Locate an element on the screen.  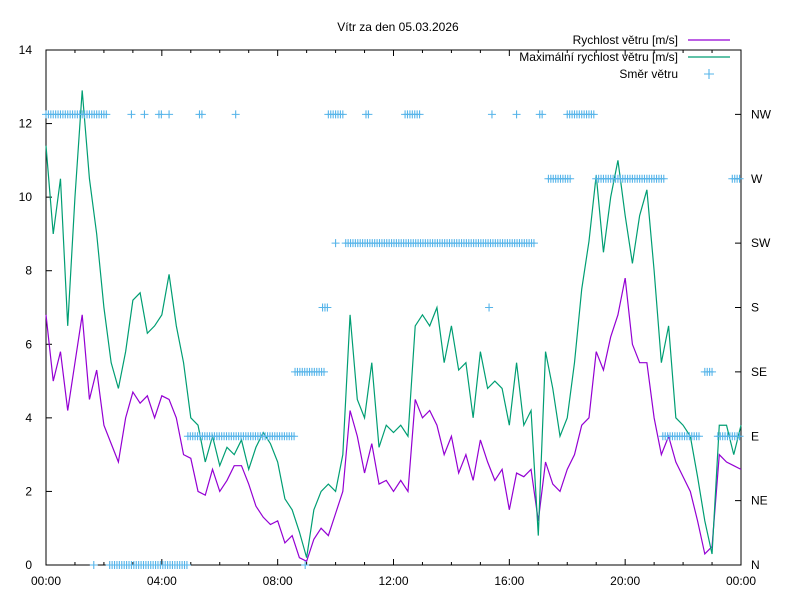
legend-label-direction: Směr větru is located at coordinates (648, 74).